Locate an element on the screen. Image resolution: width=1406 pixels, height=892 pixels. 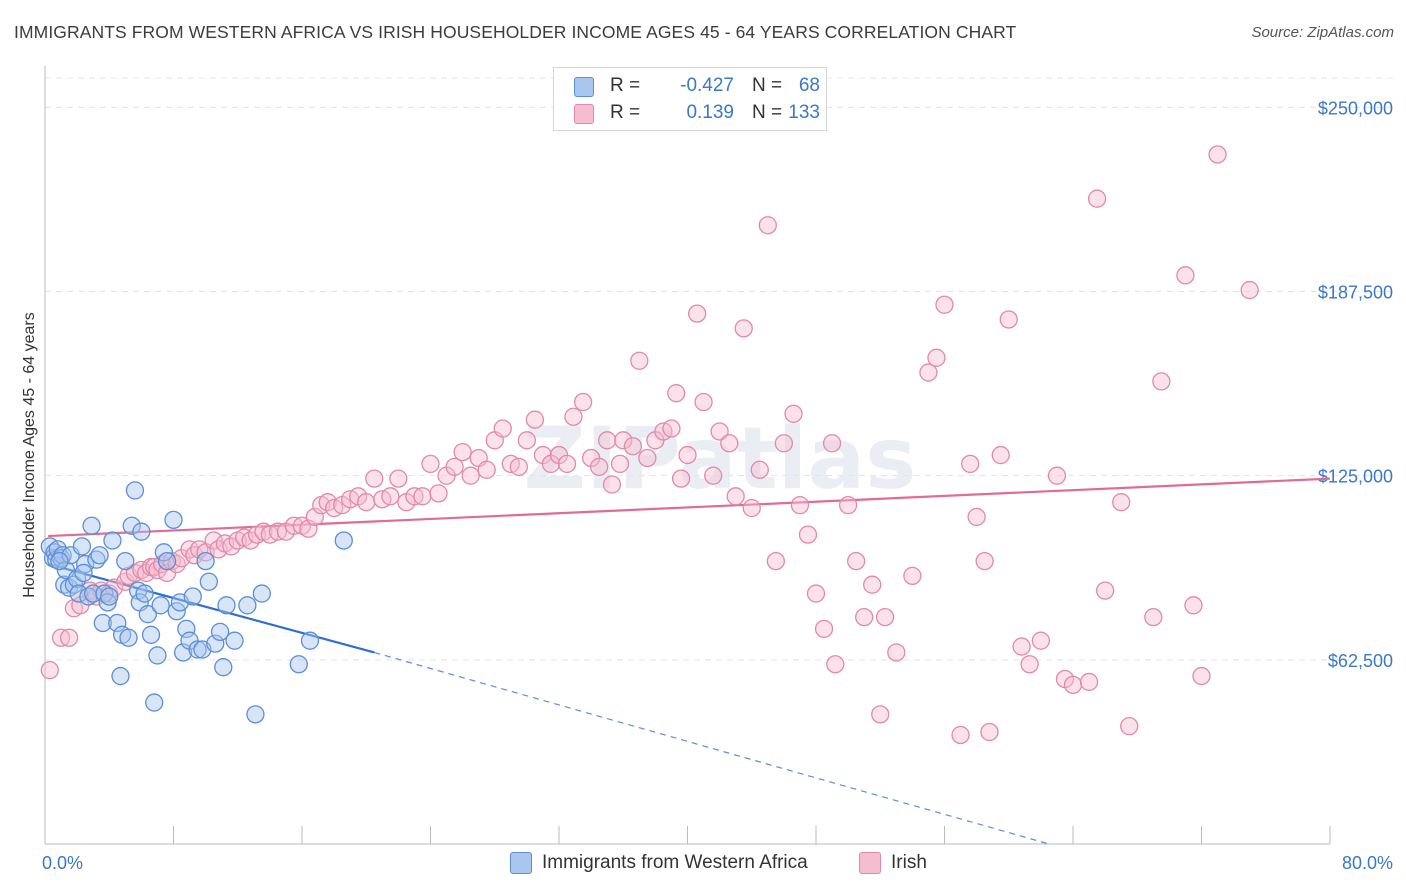
legend-n-value: 68 is located at coordinates (809, 85).